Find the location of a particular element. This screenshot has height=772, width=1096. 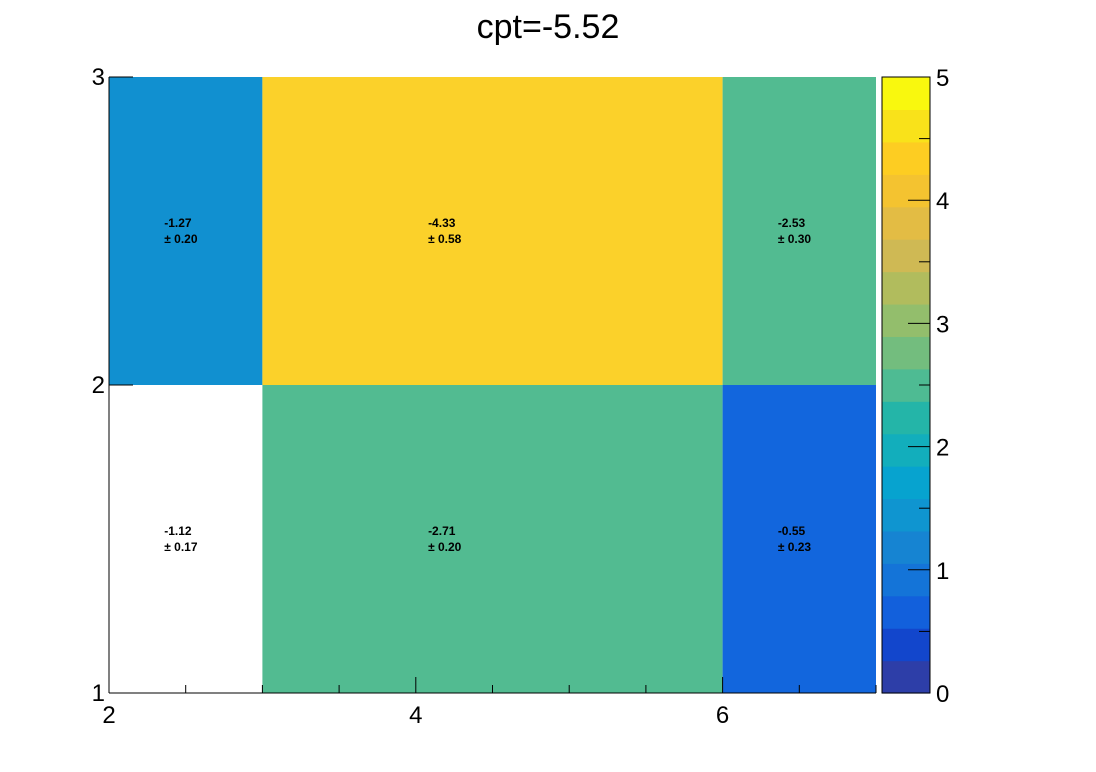

palette-tick-label: 1 is located at coordinates (942, 571).